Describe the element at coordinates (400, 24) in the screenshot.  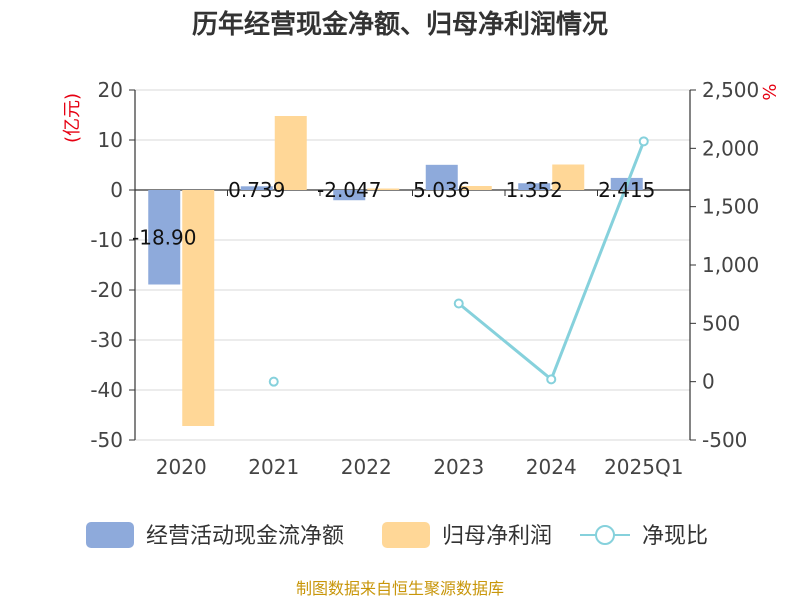
I see `chart-title: 历年经营现金净额、归母净利润情况` at that location.